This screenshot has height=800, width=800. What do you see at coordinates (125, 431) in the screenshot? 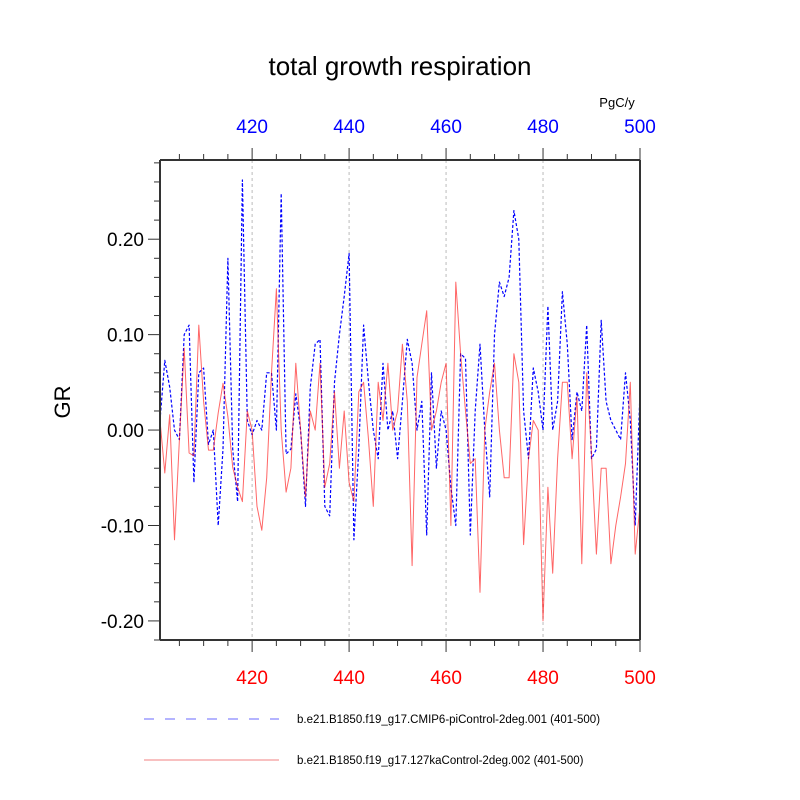
I see `y-tick-label: 0.00` at bounding box center [125, 431].